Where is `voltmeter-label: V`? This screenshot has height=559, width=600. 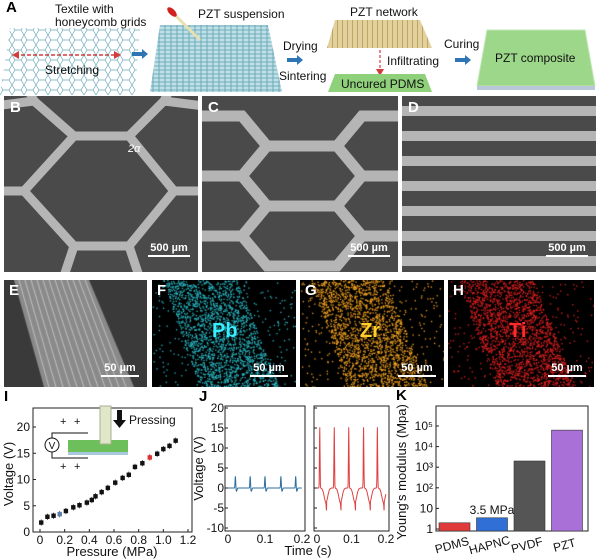 voltmeter-label: V is located at coordinates (52, 446).